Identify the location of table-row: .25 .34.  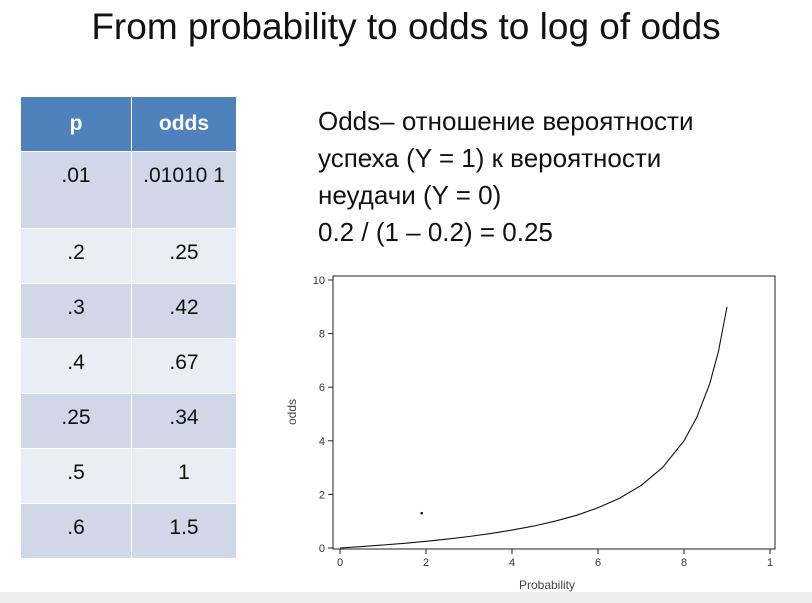
(128, 421).